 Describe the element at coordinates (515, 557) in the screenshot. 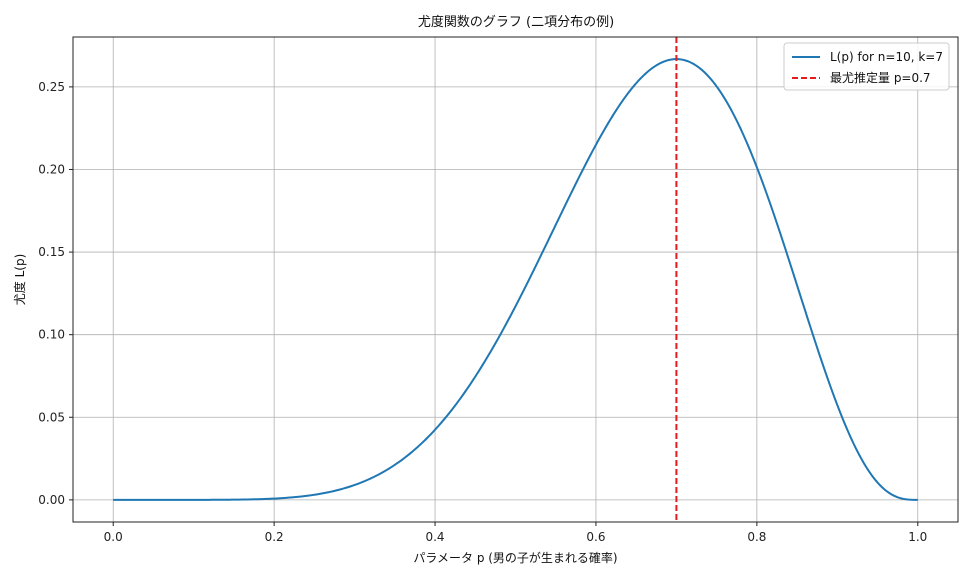

I see `x-axis-label: パラメータ p (男の子が生まれる確率)` at that location.